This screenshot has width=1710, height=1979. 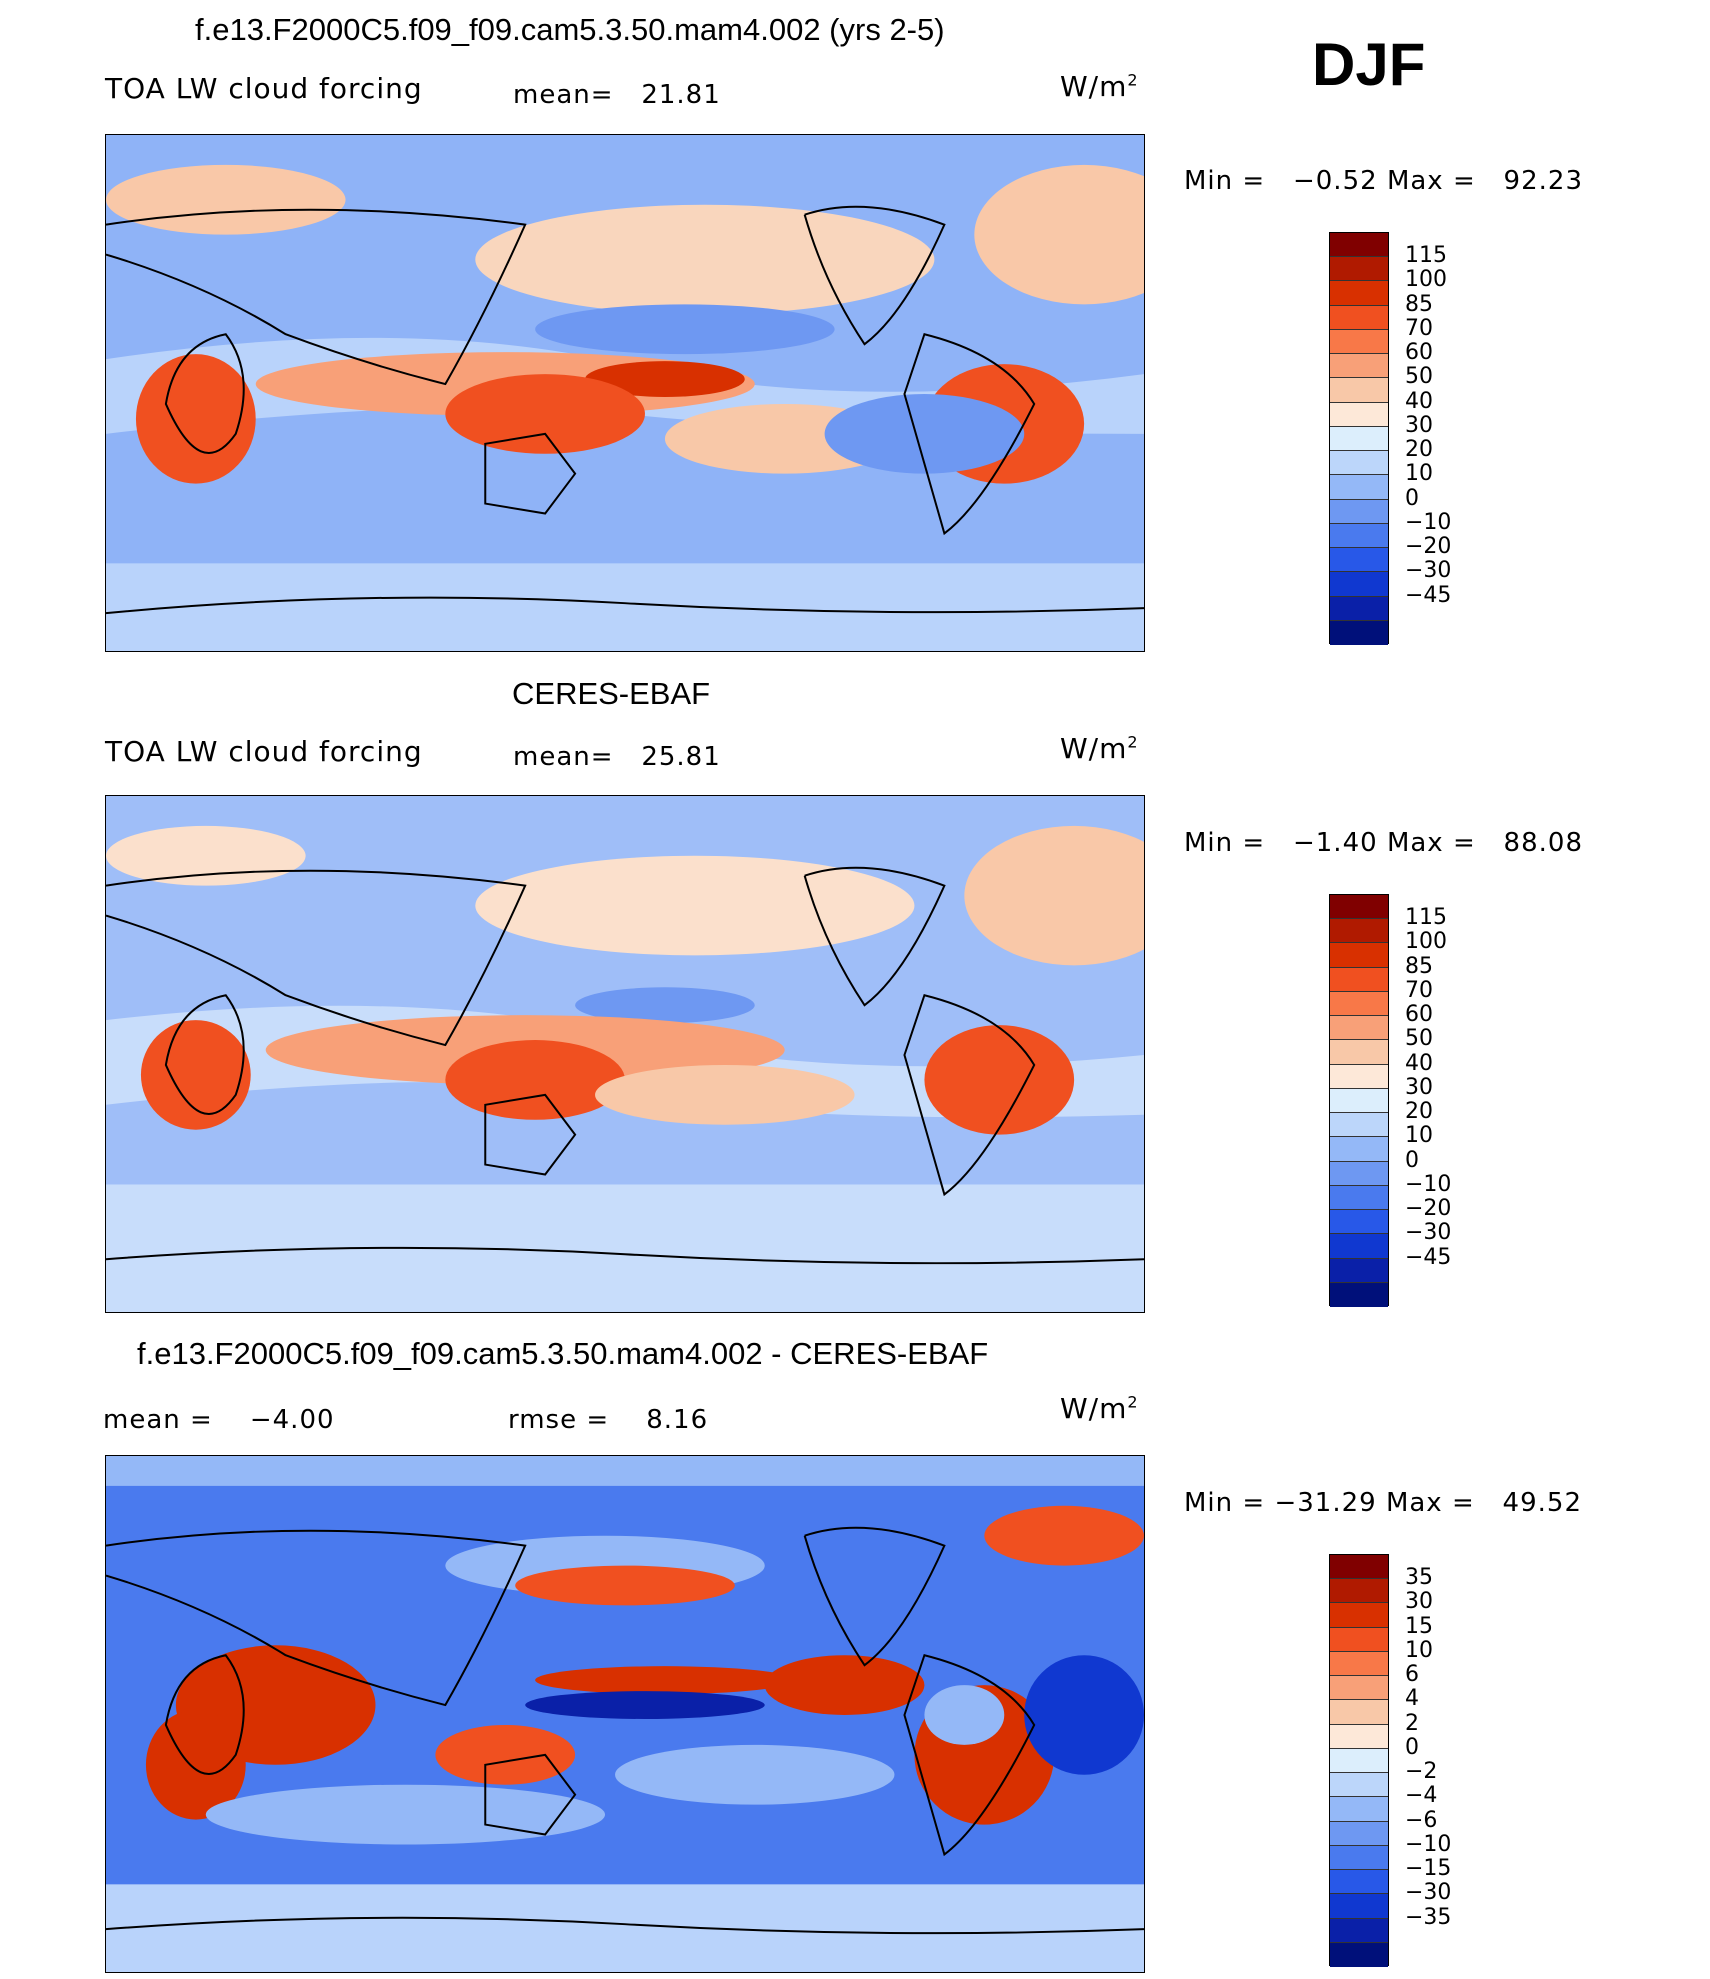 I want to click on colorbar-tick-label: −6, so click(x=1421, y=1820).